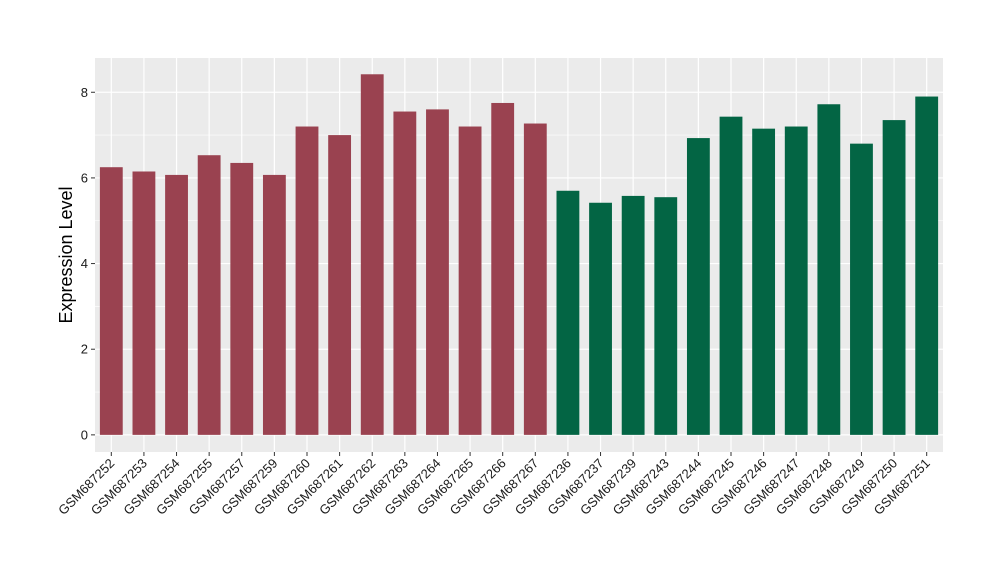 The width and height of the screenshot is (1000, 580). What do you see at coordinates (66, 254) in the screenshot?
I see `y-axis-title: Expression Level` at bounding box center [66, 254].